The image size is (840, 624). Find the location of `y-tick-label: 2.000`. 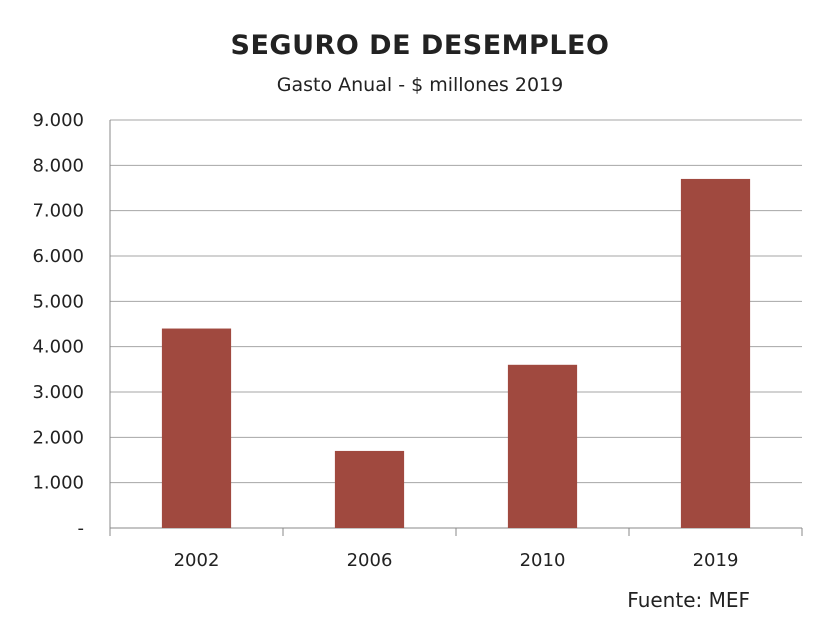

y-tick-label: 2.000 is located at coordinates (58, 437).